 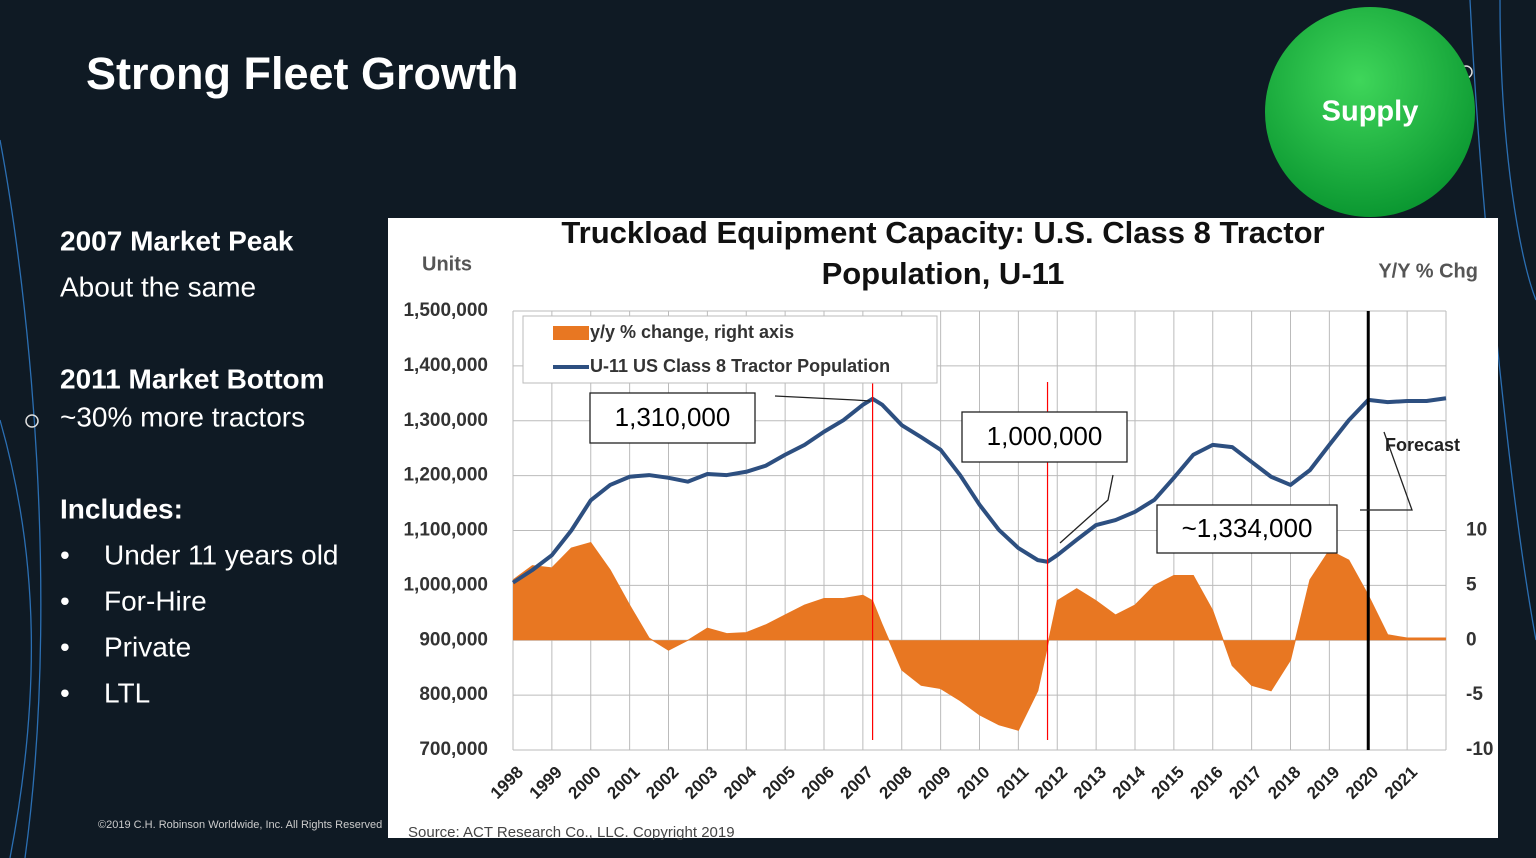 I want to click on area-edge, so click(x=979, y=636).